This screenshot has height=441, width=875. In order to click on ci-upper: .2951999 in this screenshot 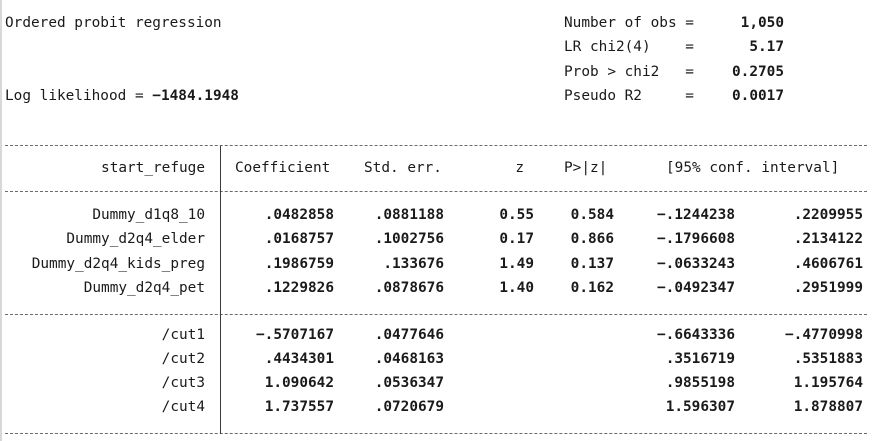, I will do `click(828, 288)`.